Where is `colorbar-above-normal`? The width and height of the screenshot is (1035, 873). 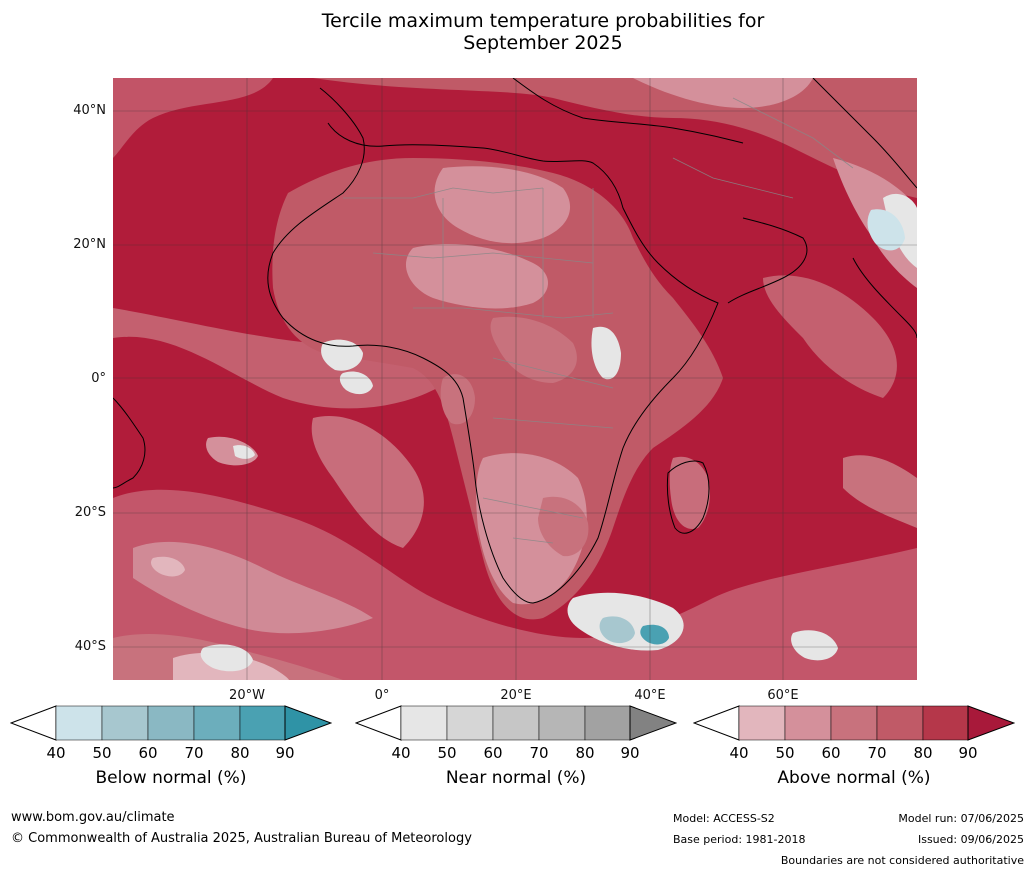
colorbar-above-normal is located at coordinates (854, 723).